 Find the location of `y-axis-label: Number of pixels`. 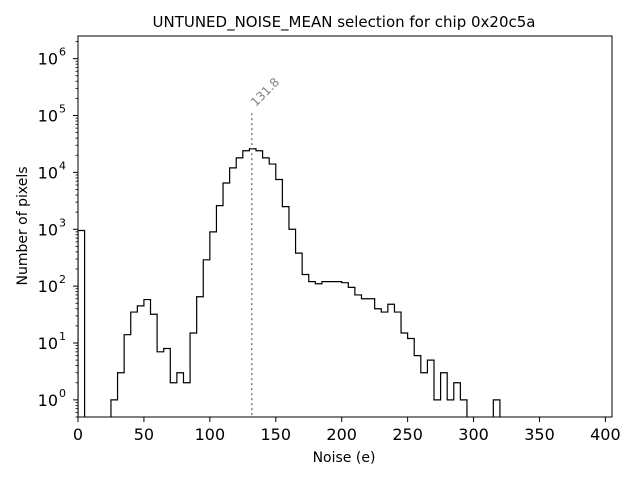

y-axis-label: Number of pixels is located at coordinates (23, 225).